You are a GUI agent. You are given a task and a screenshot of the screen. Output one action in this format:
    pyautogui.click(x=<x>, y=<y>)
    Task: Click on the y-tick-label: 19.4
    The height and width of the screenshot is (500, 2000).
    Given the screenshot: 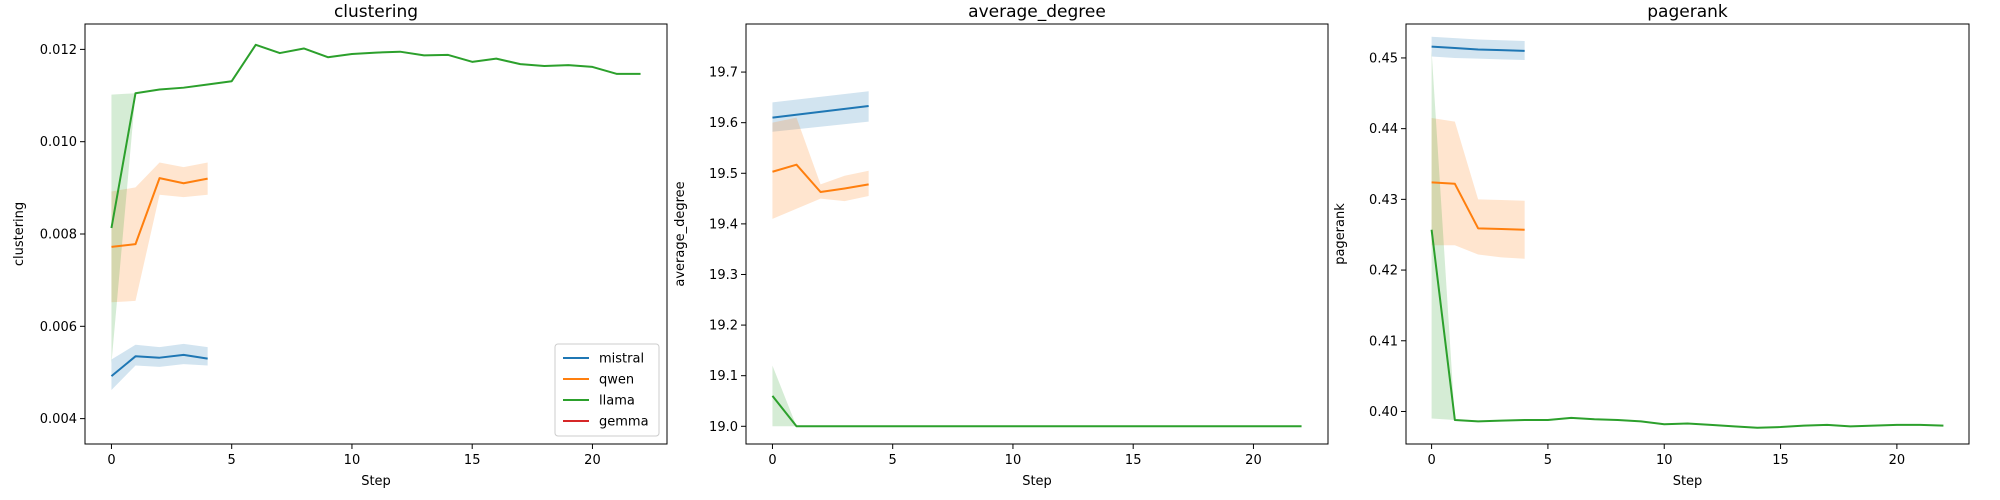 What is the action you would take?
    pyautogui.click(x=723, y=224)
    